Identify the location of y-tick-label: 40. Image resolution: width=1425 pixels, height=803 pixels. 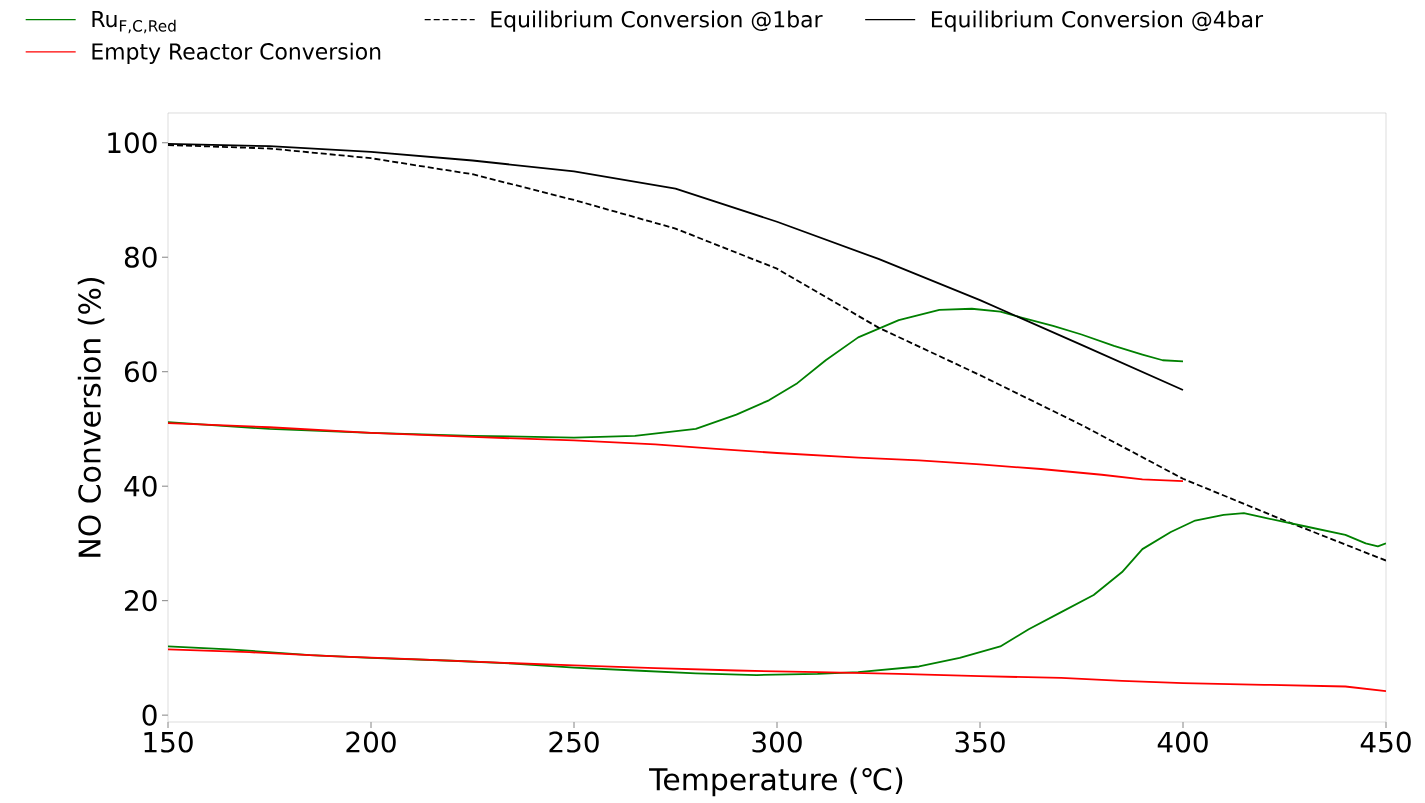
(140, 486).